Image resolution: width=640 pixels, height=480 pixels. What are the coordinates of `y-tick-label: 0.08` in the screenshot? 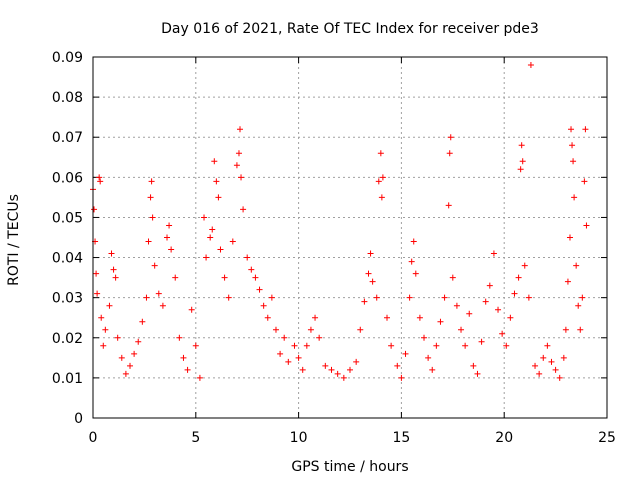 It's located at (67, 98).